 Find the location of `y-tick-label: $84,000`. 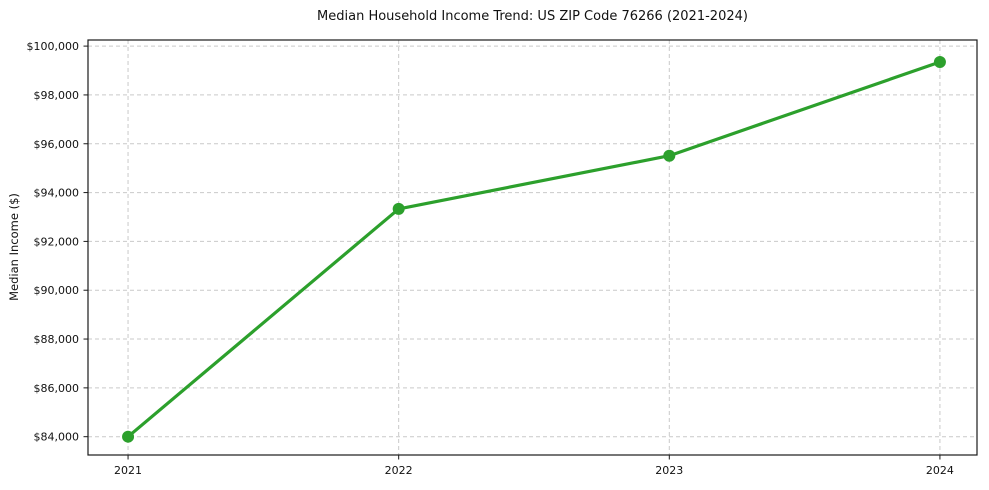

y-tick-label: $84,000 is located at coordinates (57, 437).